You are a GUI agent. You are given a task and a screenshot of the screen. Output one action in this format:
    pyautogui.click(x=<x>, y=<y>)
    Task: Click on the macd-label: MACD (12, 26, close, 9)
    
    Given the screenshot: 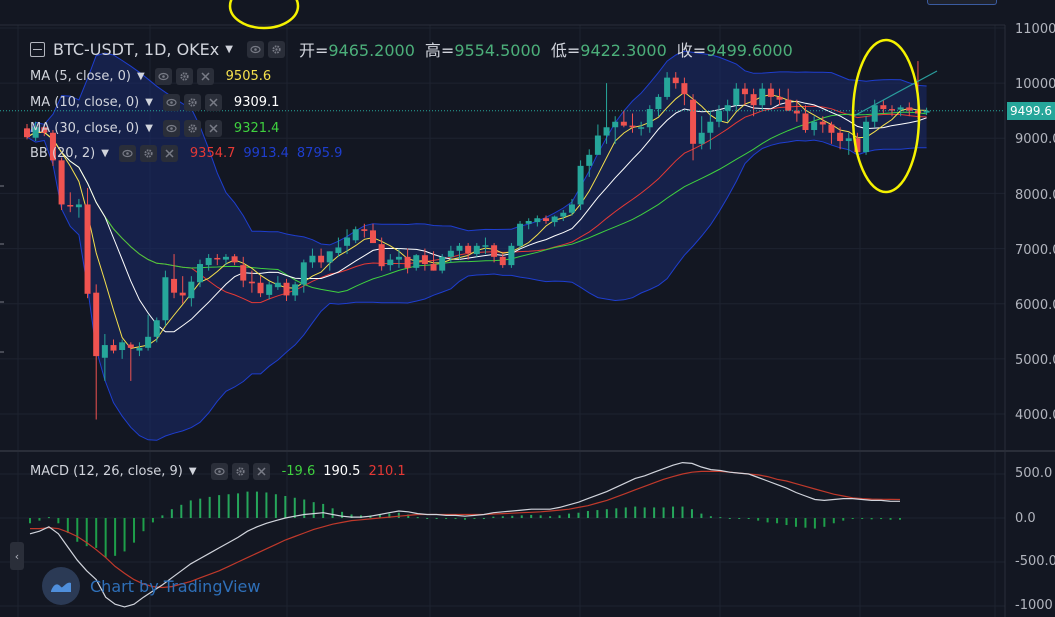 What is the action you would take?
    pyautogui.click(x=106, y=471)
    